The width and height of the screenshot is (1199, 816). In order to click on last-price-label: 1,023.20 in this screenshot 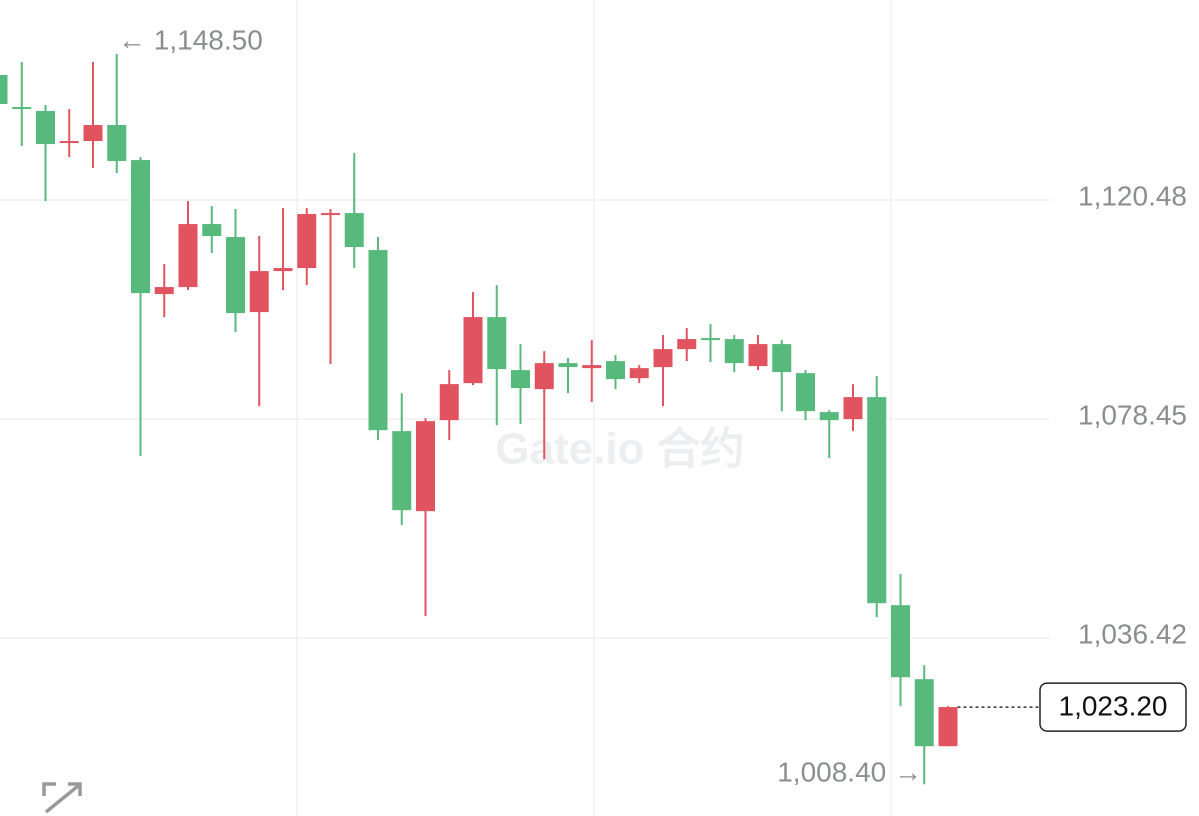, I will do `click(1113, 705)`.